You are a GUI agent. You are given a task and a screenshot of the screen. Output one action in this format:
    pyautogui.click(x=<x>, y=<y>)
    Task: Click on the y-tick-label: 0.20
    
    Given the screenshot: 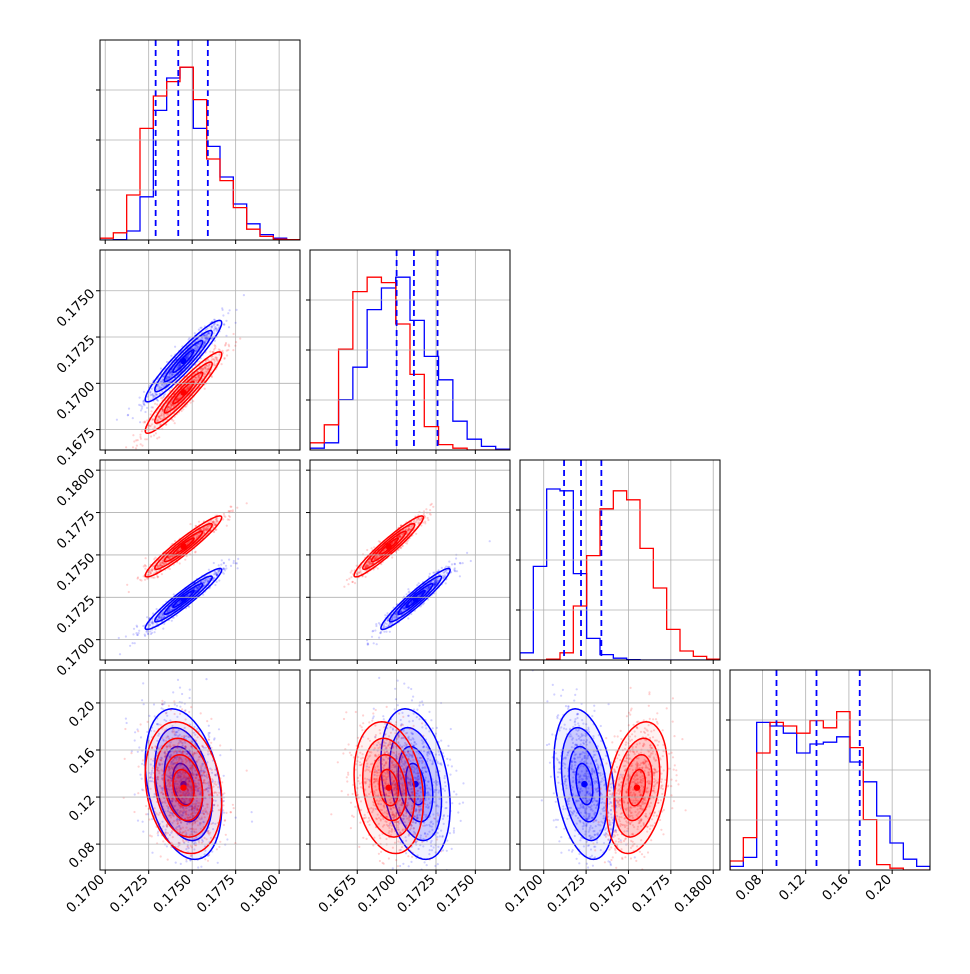 What is the action you would take?
    pyautogui.click(x=82, y=714)
    